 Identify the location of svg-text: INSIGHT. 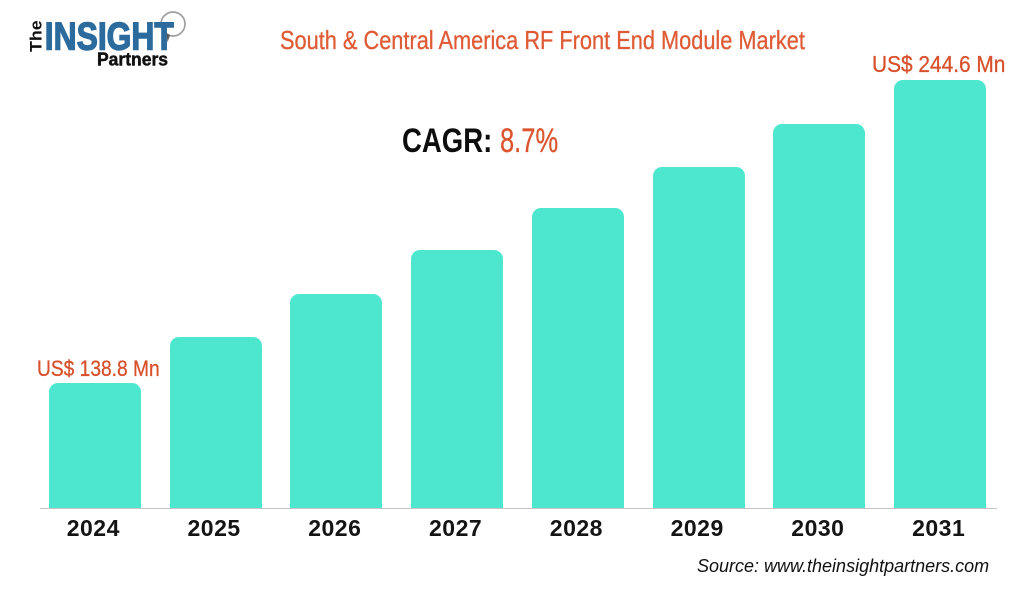
(109, 37).